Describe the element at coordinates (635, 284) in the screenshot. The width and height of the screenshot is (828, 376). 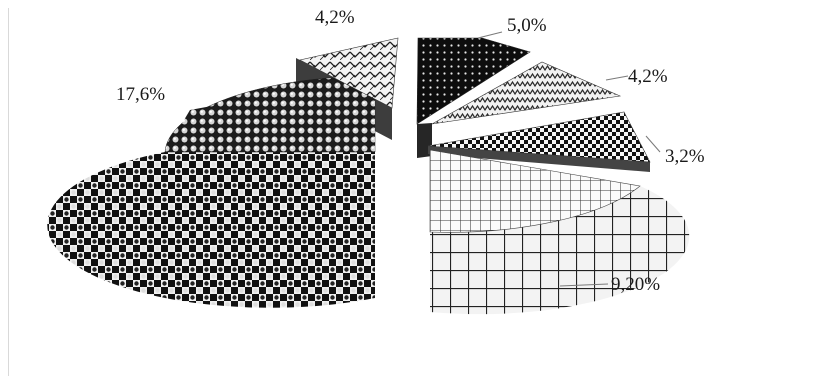
I see `label-slice-9-20: 9,20%` at that location.